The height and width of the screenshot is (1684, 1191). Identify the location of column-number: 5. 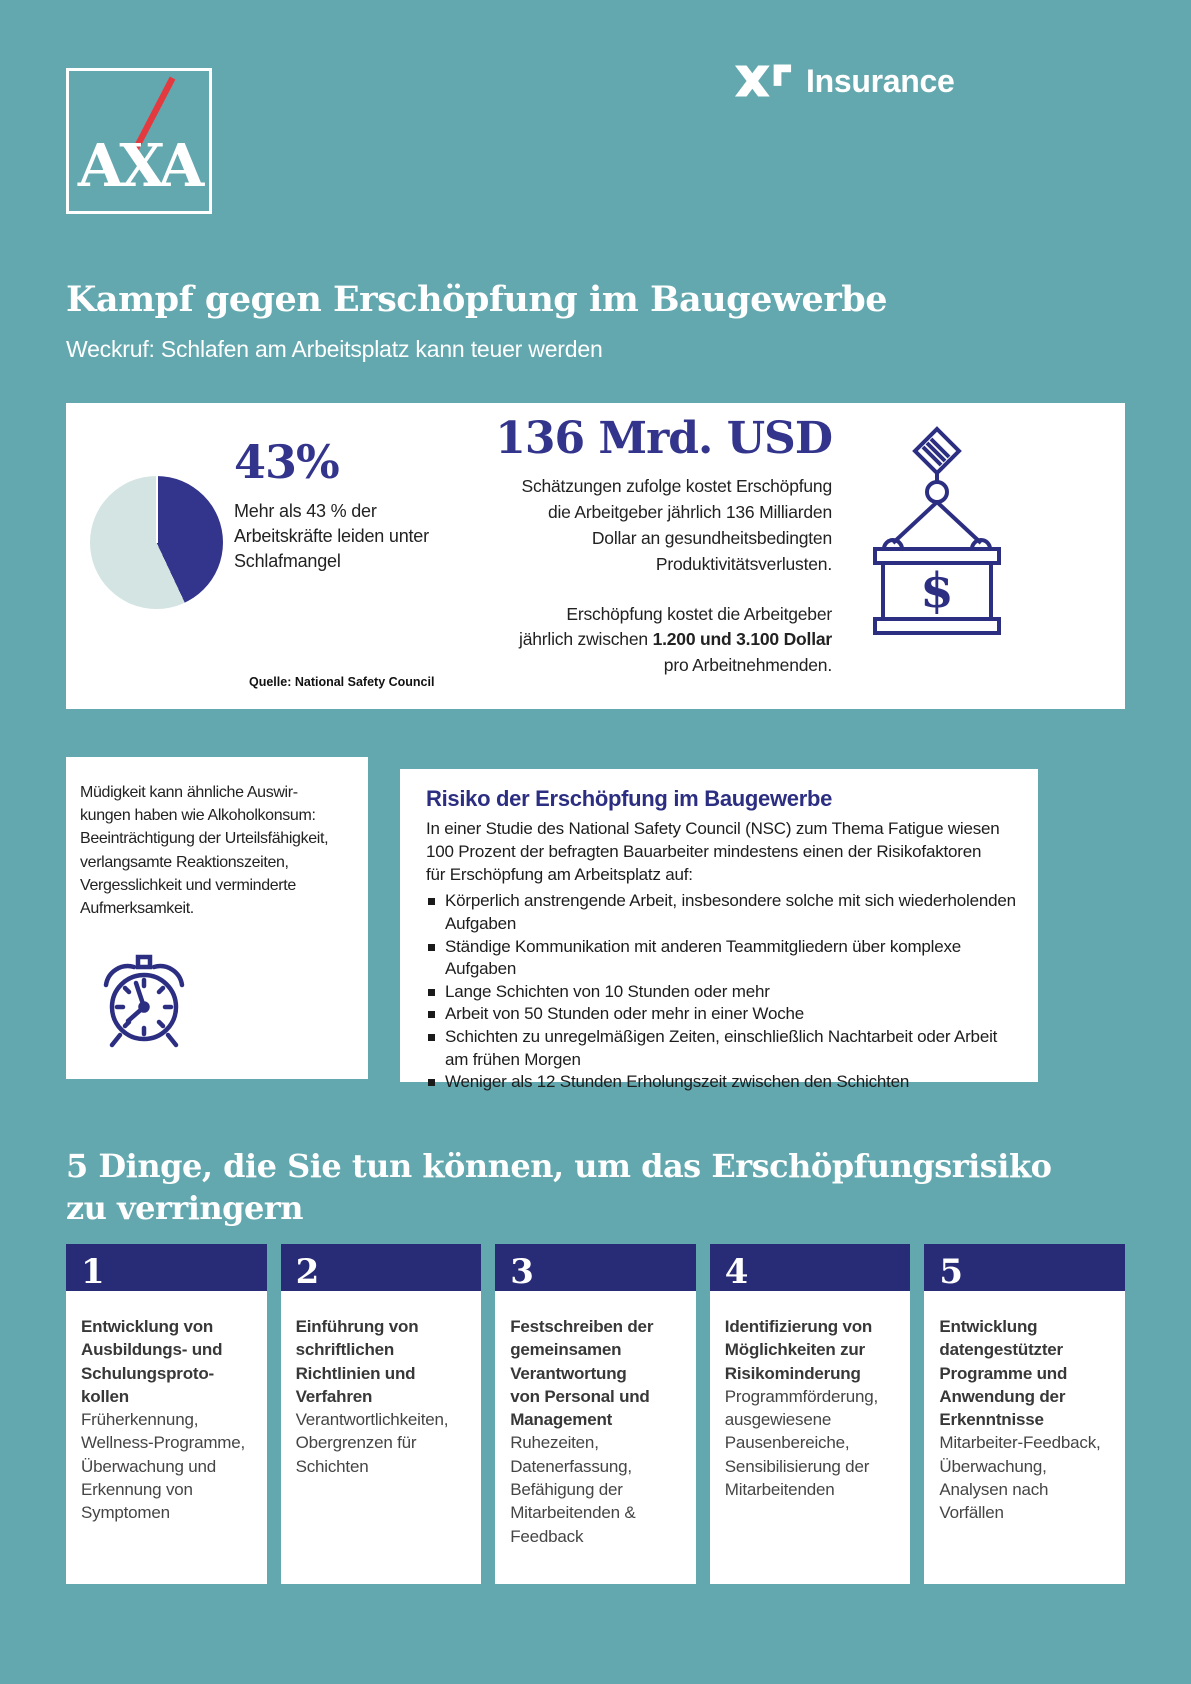
(951, 1272).